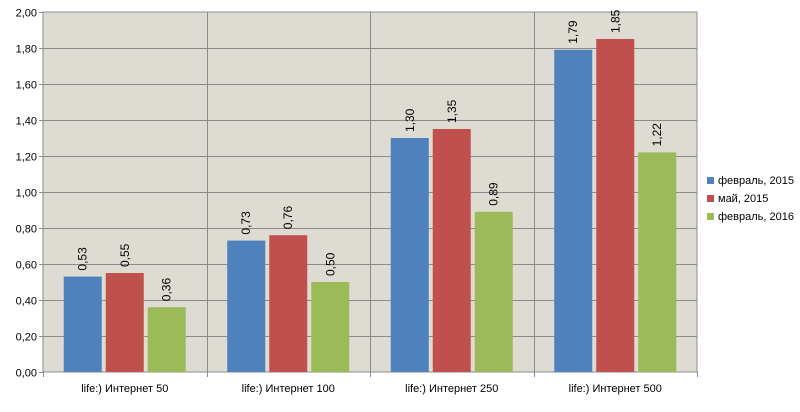 The width and height of the screenshot is (800, 412). What do you see at coordinates (26, 194) in the screenshot?
I see `y-tick-label: 1,00` at bounding box center [26, 194].